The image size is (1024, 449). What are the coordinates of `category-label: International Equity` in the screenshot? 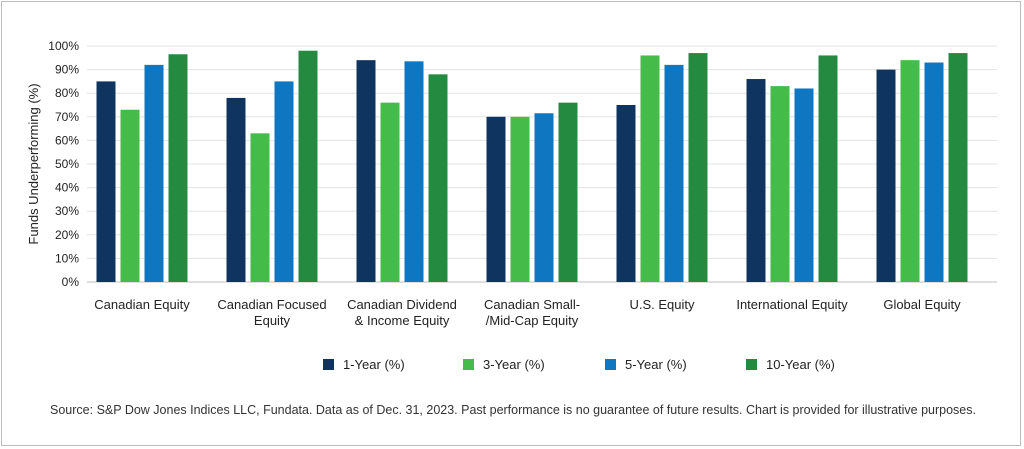 It's located at (792, 304).